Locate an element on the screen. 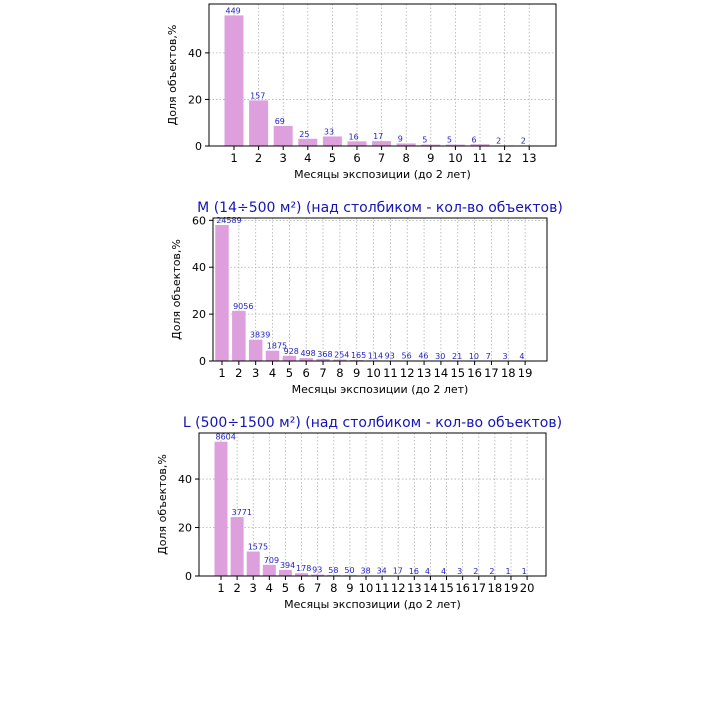 The image size is (708, 710). bar-value-label: 9 is located at coordinates (400, 138).